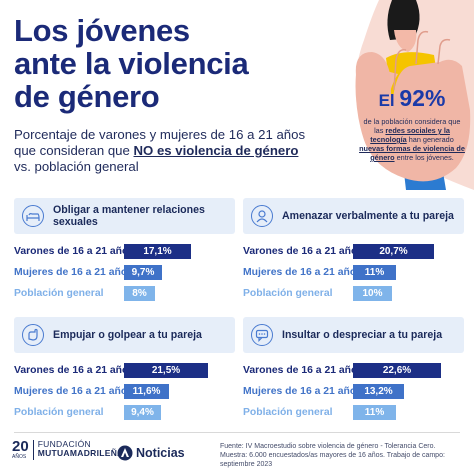 The width and height of the screenshot is (474, 470). I want to click on stat-prefix: El, so click(389, 100).